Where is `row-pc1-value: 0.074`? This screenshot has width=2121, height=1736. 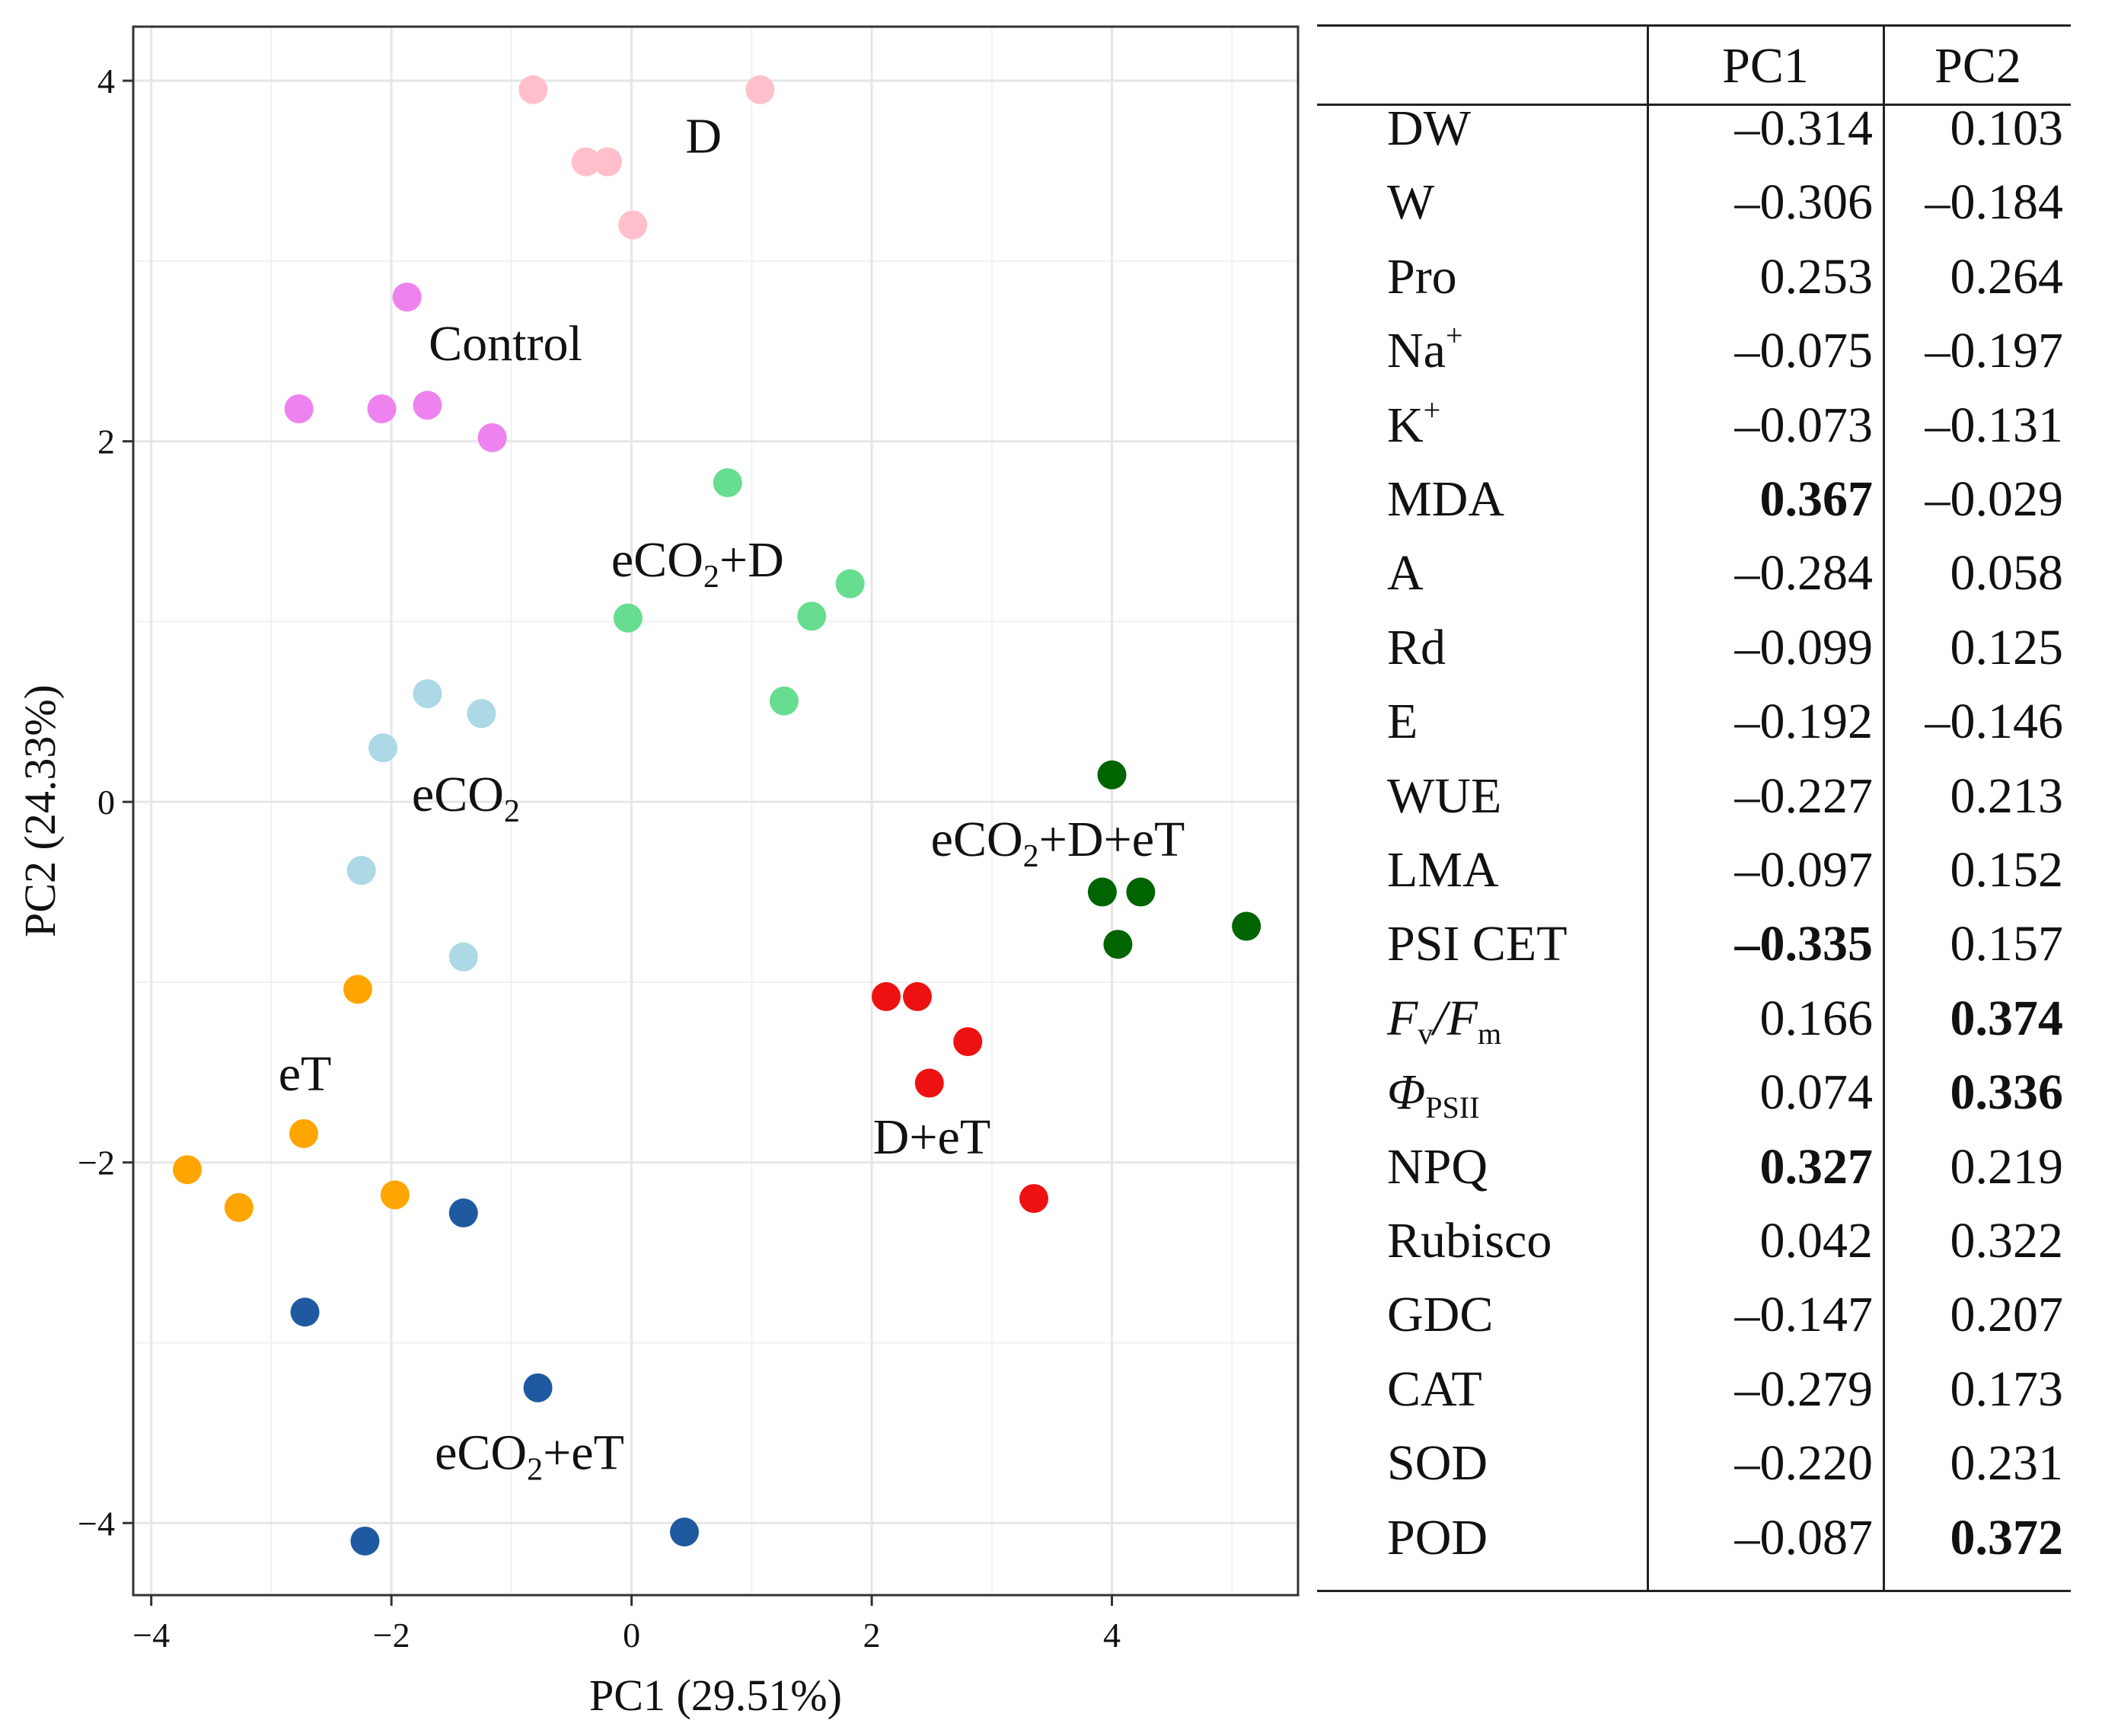 row-pc1-value: 0.074 is located at coordinates (1816, 1092).